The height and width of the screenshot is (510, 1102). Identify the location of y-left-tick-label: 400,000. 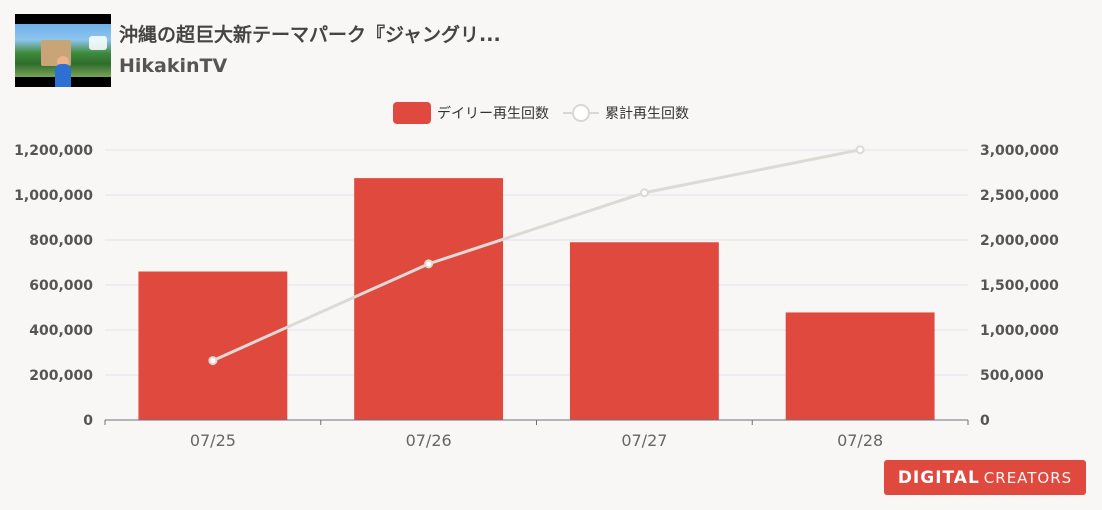
(61, 331).